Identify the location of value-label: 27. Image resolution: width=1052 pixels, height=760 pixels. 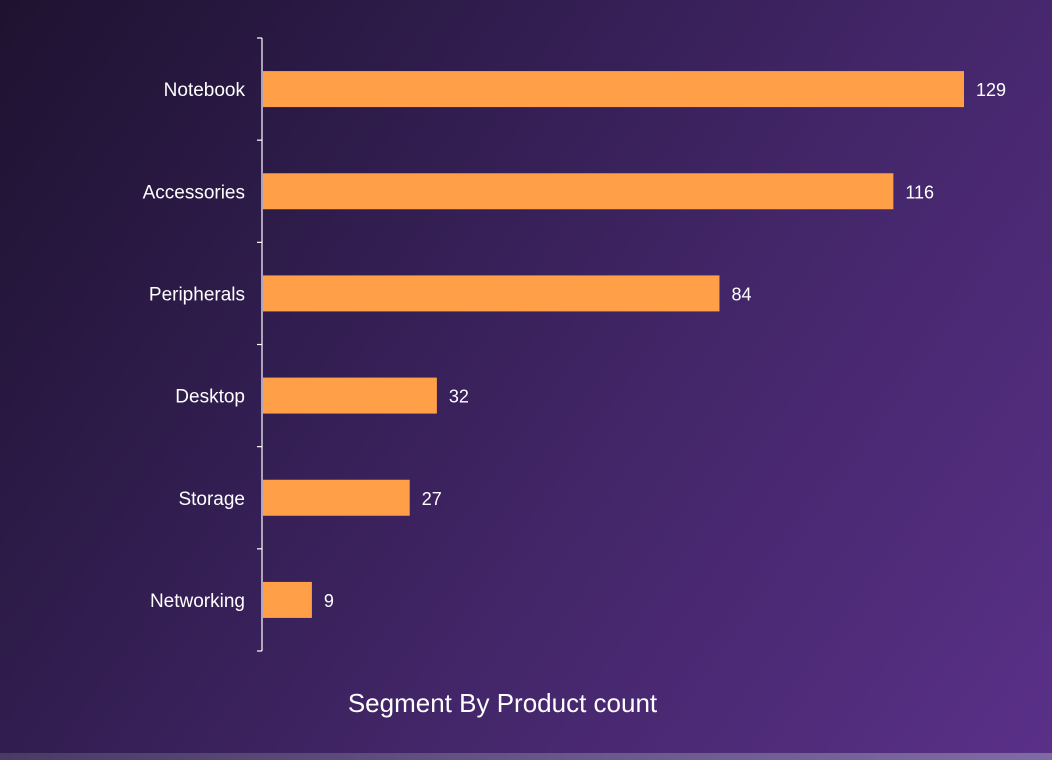
(432, 499).